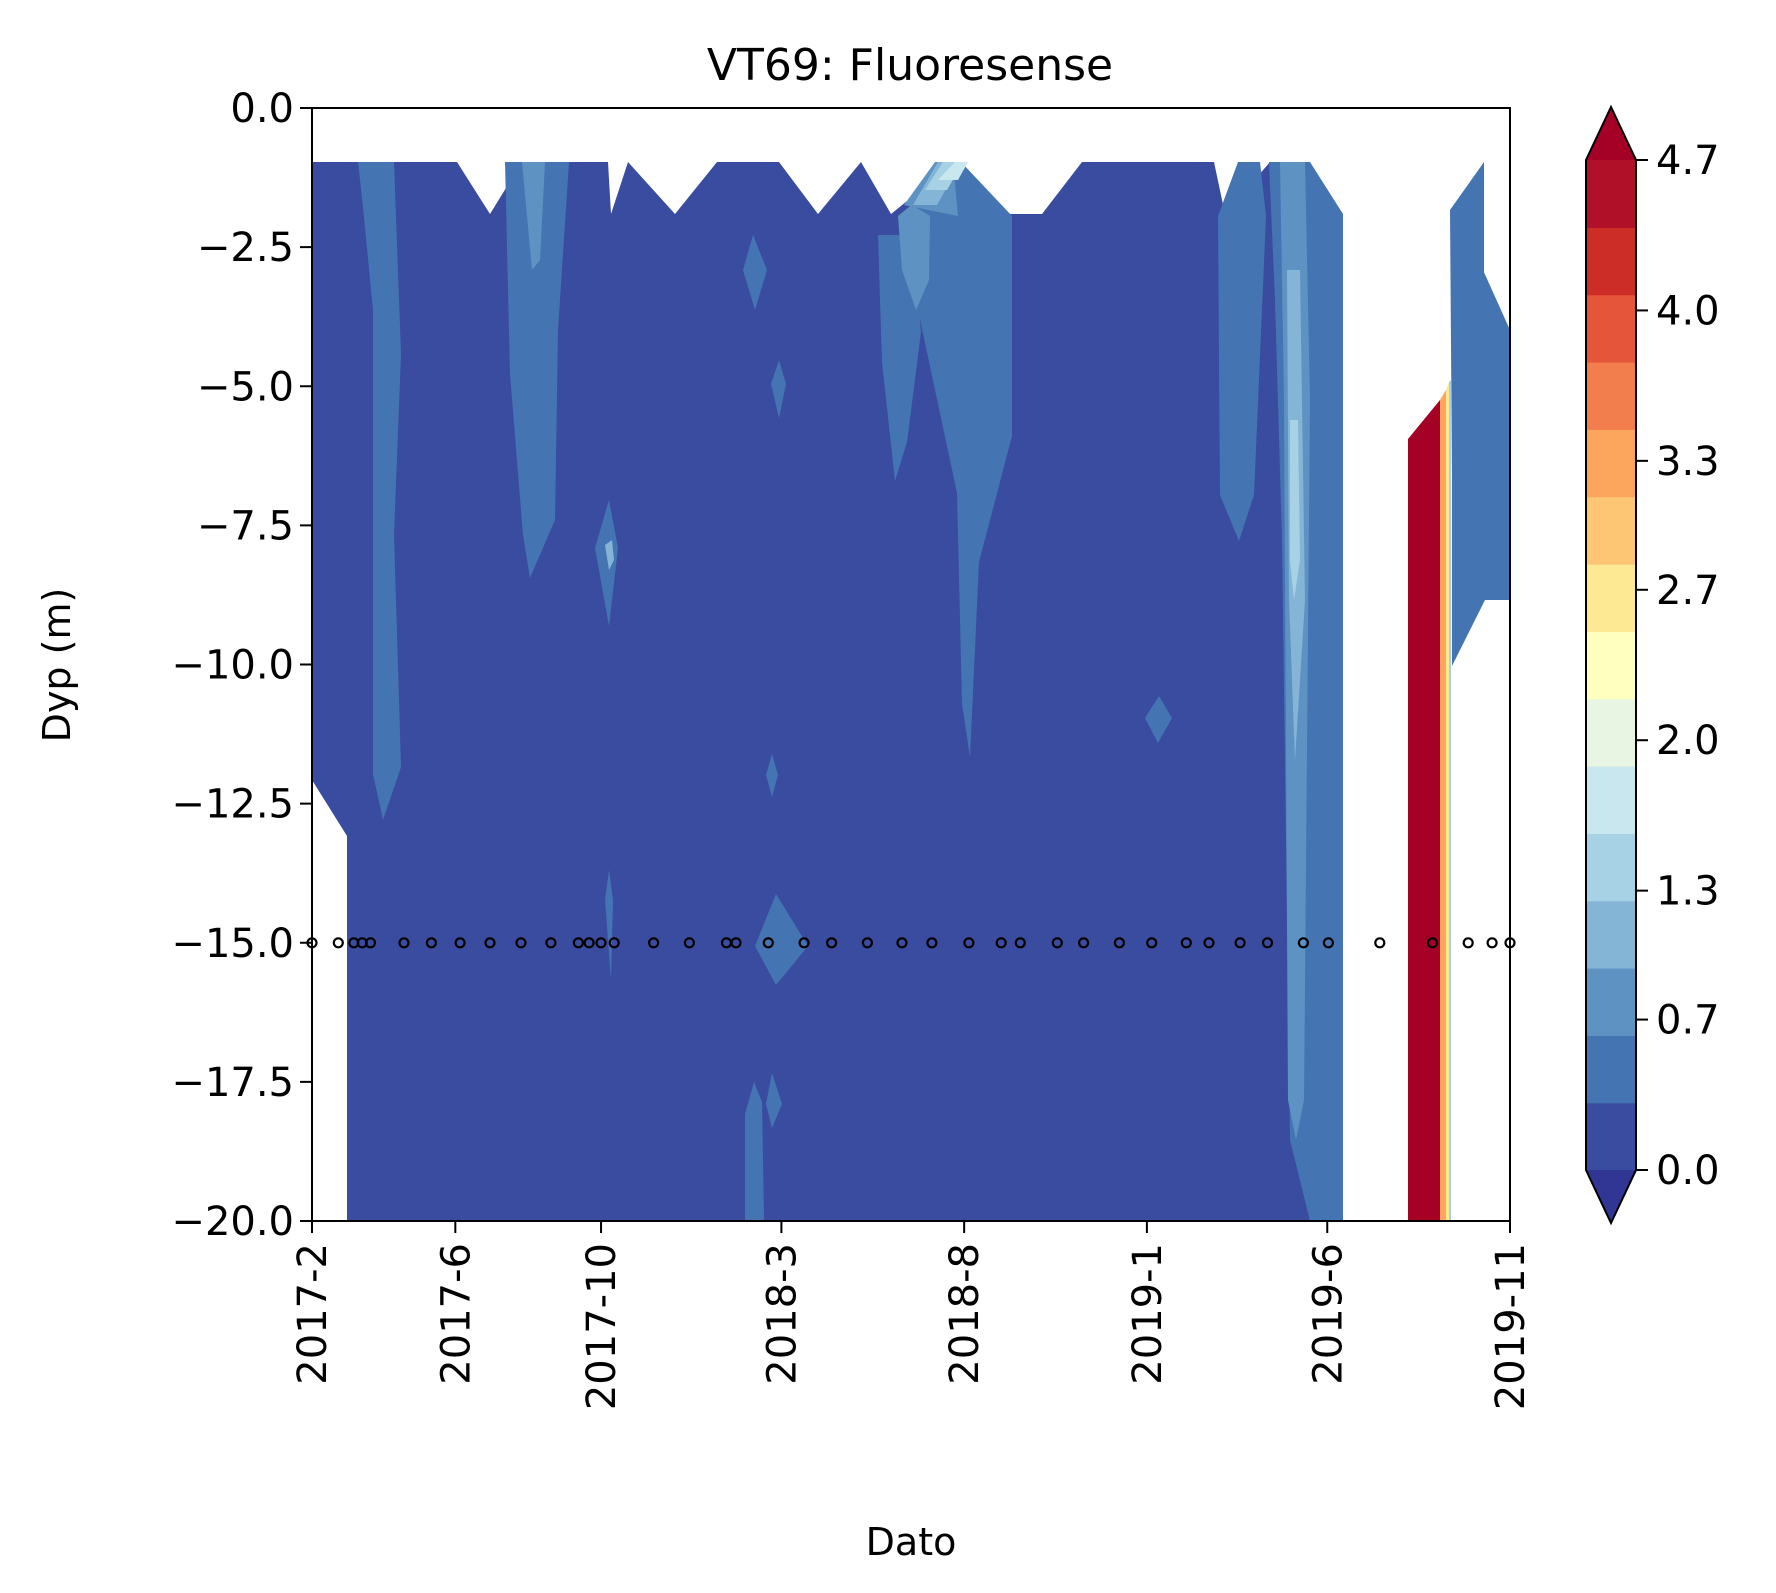  I want to click on colorbar-extend-min, so click(1611, 1196).